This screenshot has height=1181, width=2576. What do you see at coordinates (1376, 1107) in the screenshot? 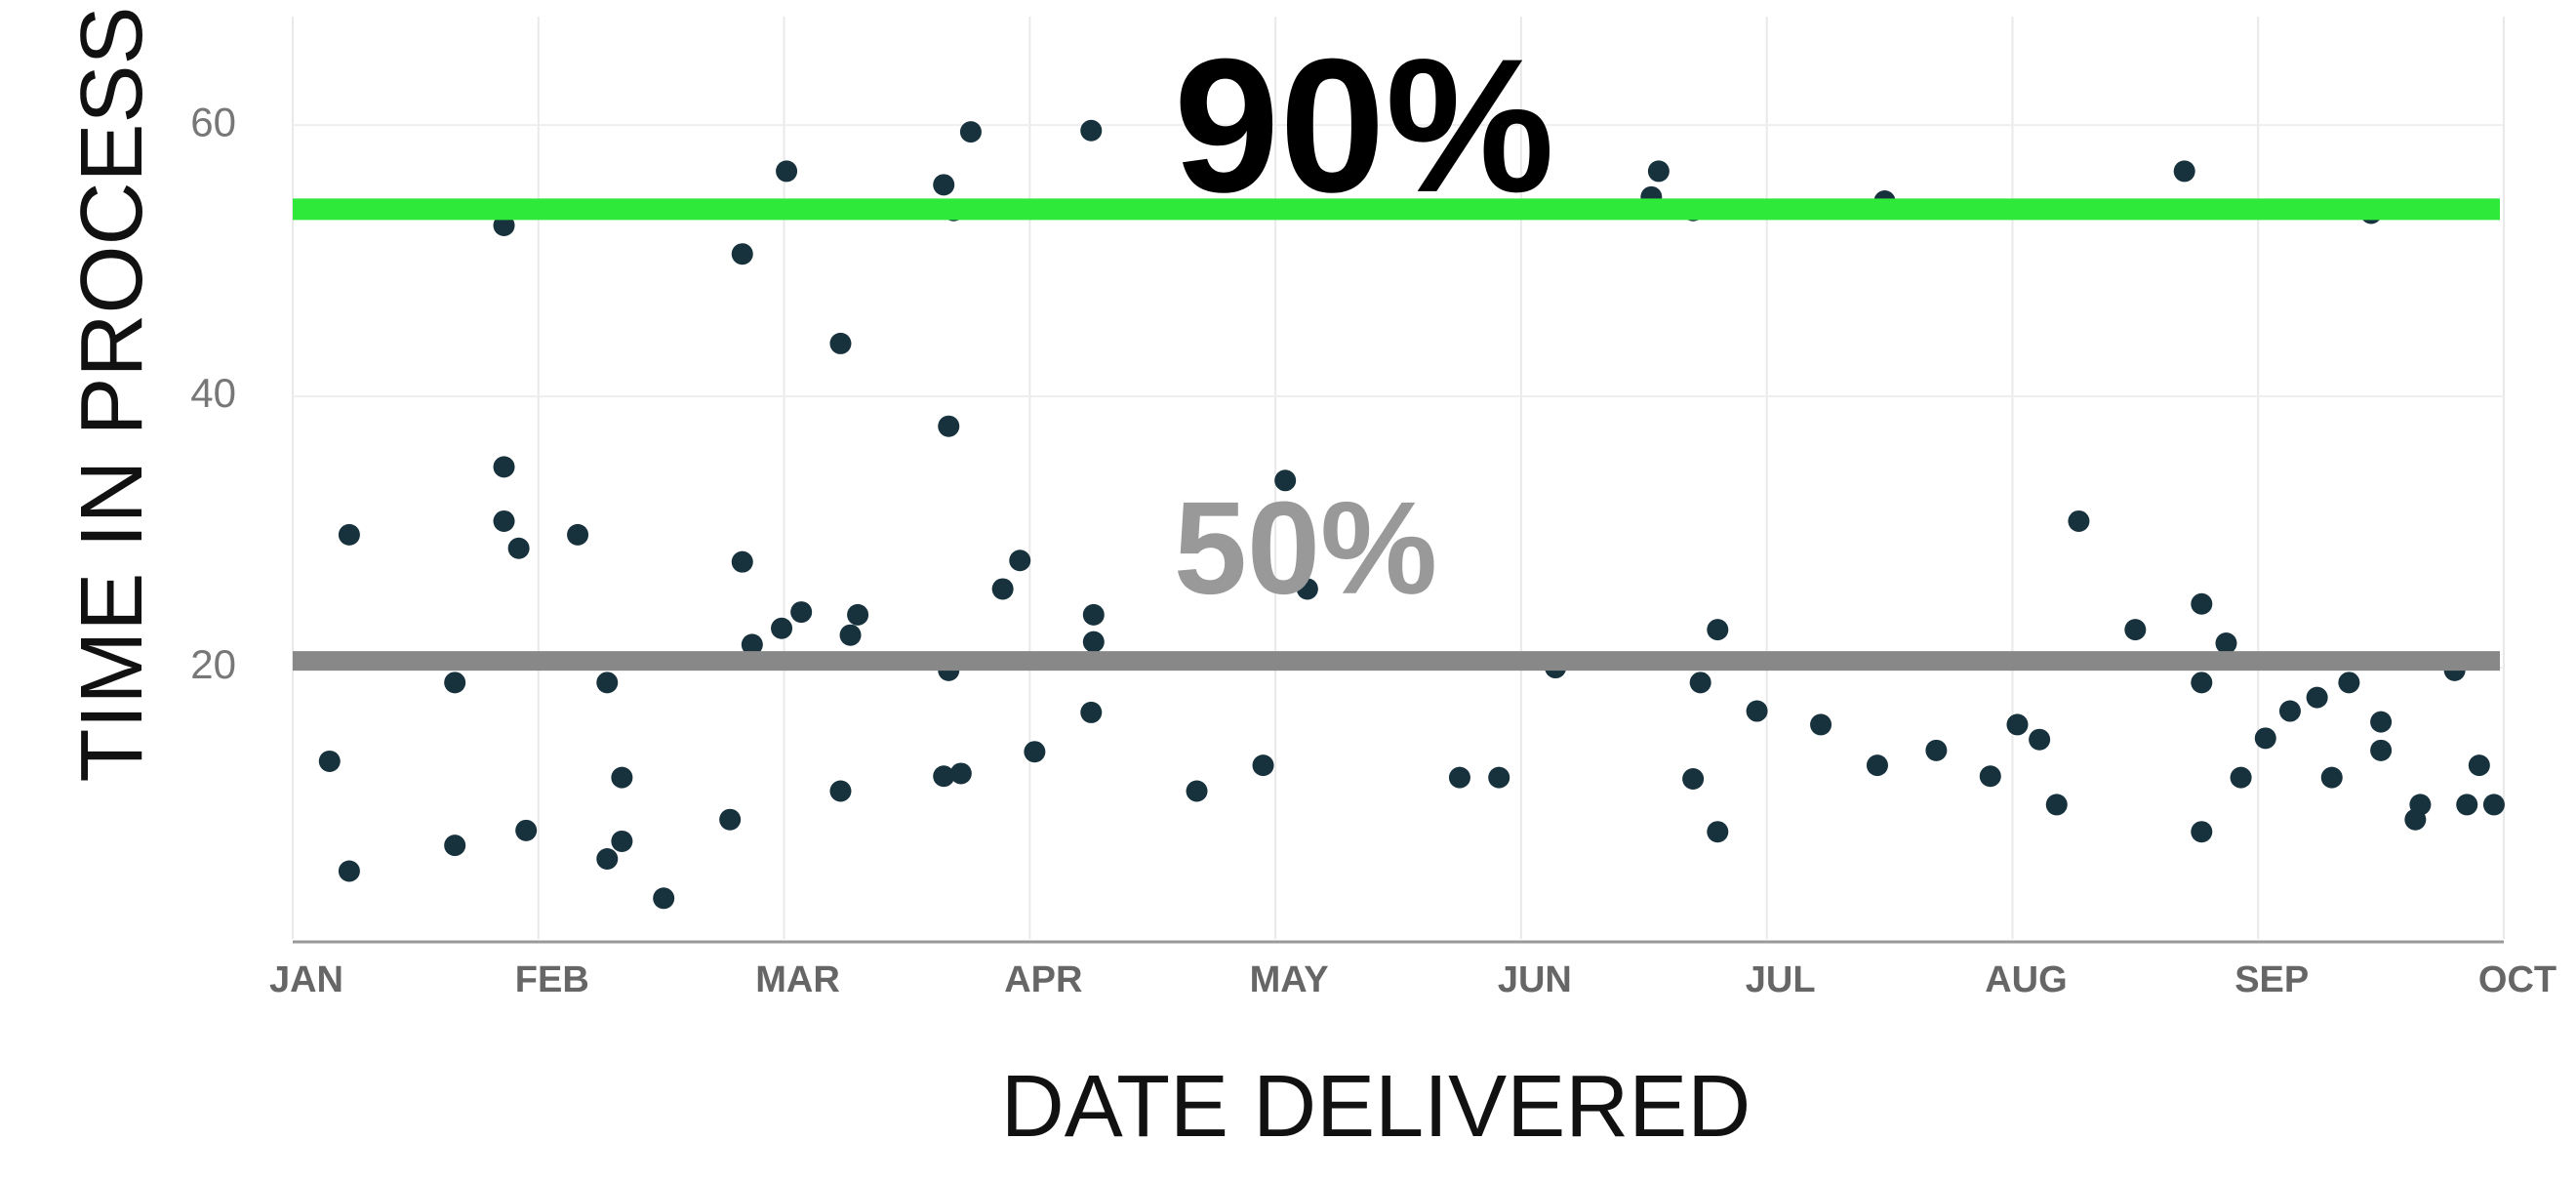
I see `x-axis-label: DATE DELIVERED` at bounding box center [1376, 1107].